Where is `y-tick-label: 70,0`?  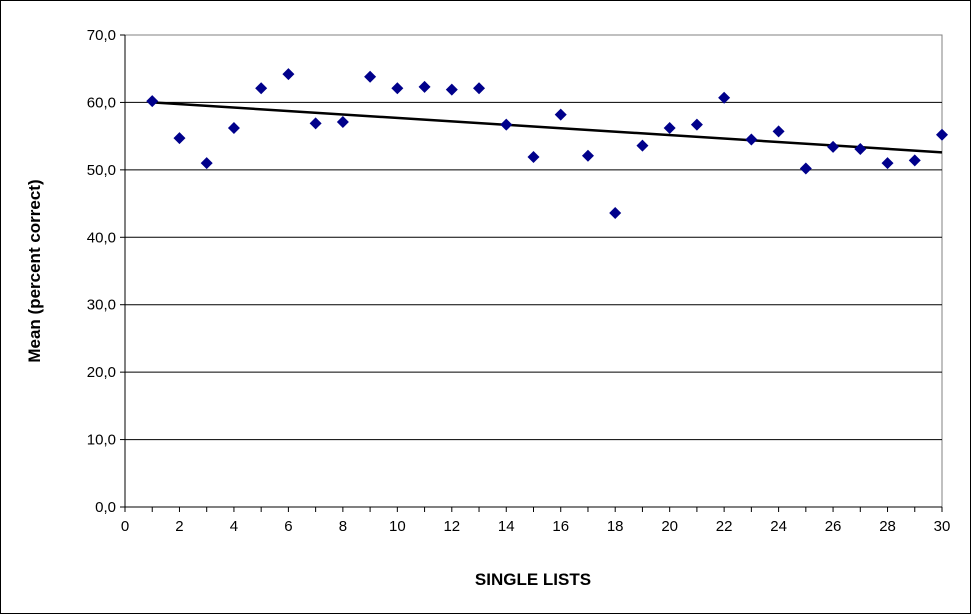 y-tick-label: 70,0 is located at coordinates (101, 35).